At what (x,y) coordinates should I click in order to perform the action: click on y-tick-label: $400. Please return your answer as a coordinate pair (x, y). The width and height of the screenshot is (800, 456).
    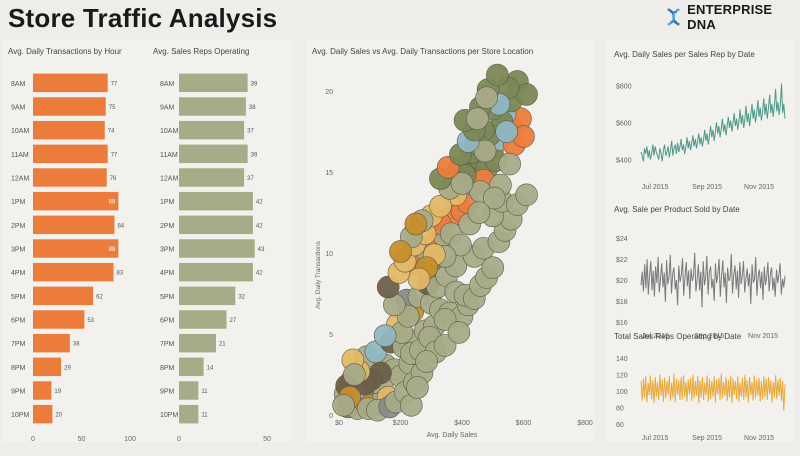
    Looking at the image, I should click on (624, 160).